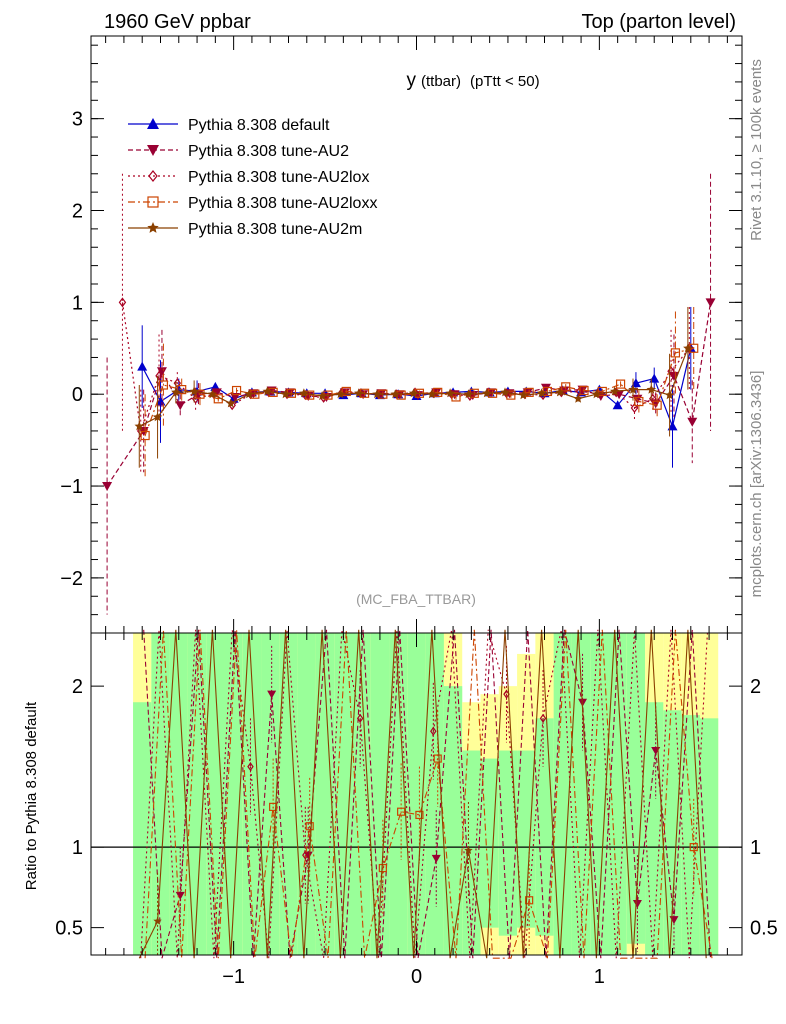  I want to click on series-line, so click(405, 367).